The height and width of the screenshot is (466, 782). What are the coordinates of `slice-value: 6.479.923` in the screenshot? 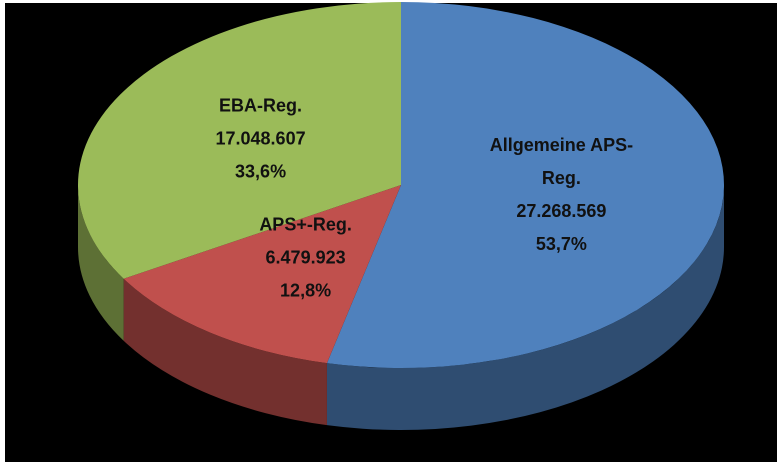 It's located at (306, 258).